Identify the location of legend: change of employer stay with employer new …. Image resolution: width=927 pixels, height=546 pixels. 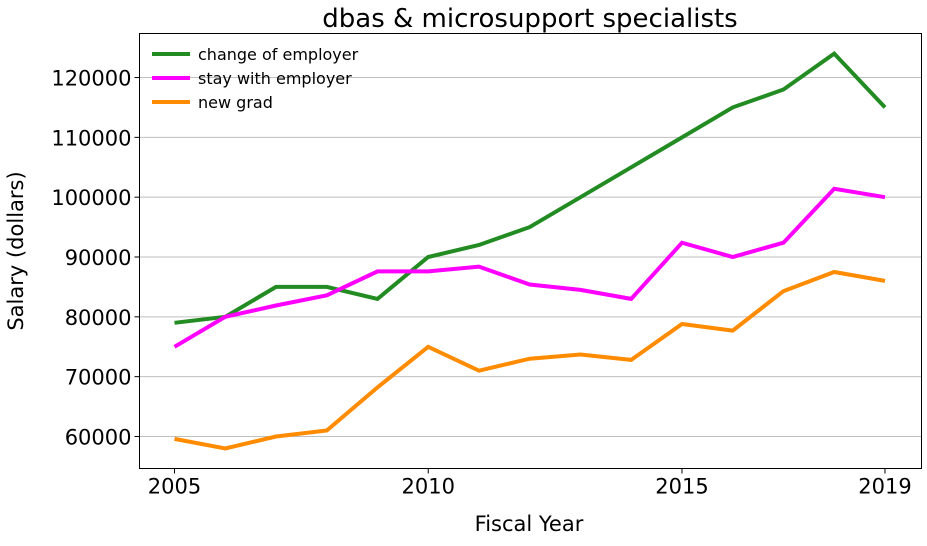
(255, 78).